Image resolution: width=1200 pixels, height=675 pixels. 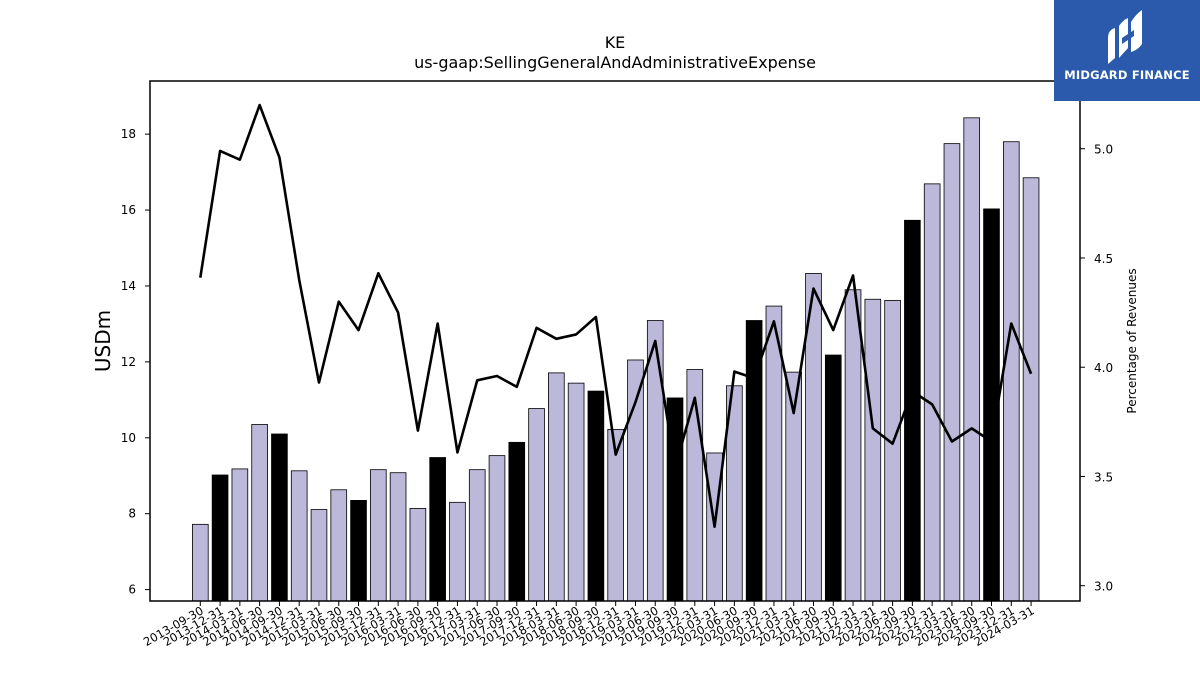 I want to click on y-axis-left: 6 8 10 12 14 16 18, so click(x=135, y=362).